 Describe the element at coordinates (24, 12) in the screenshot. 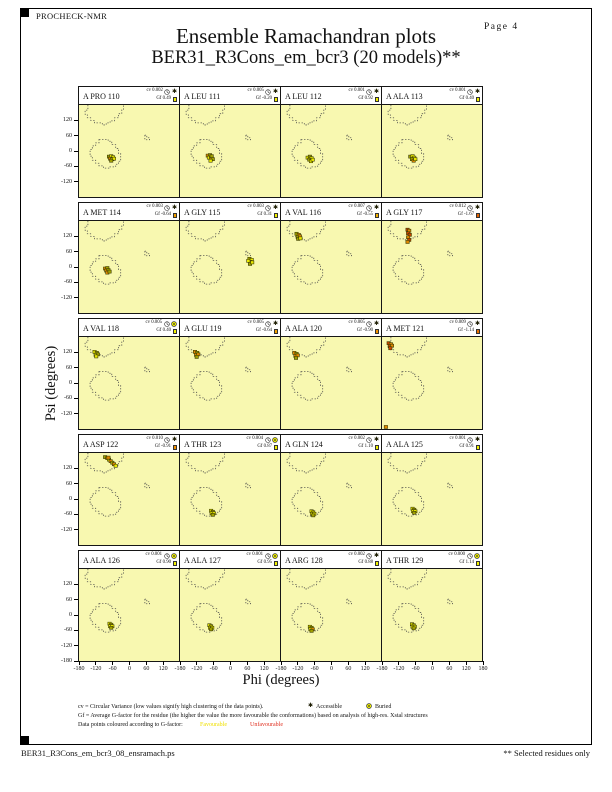

I see `corner-mark-top-left` at that location.